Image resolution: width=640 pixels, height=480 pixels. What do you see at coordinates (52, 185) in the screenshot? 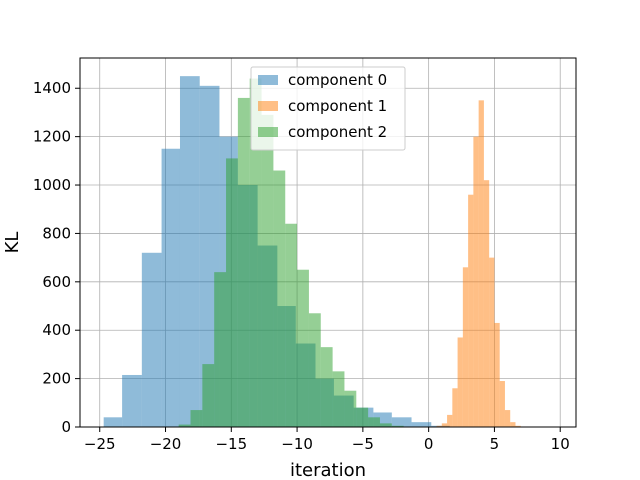
I see `y-tick-label: 1000` at bounding box center [52, 185].